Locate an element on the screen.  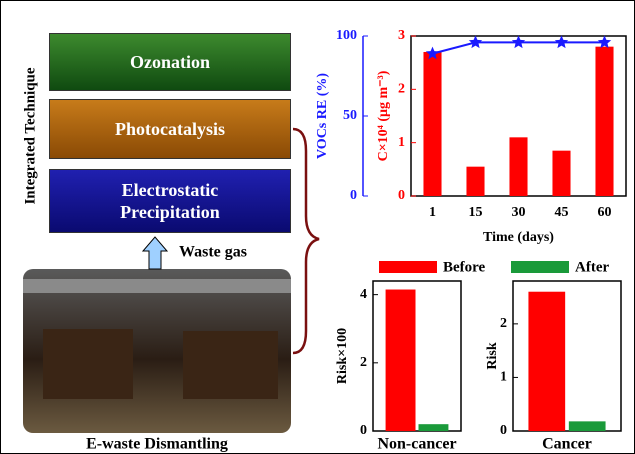
y2-tick-label: 0 is located at coordinates (353, 195).